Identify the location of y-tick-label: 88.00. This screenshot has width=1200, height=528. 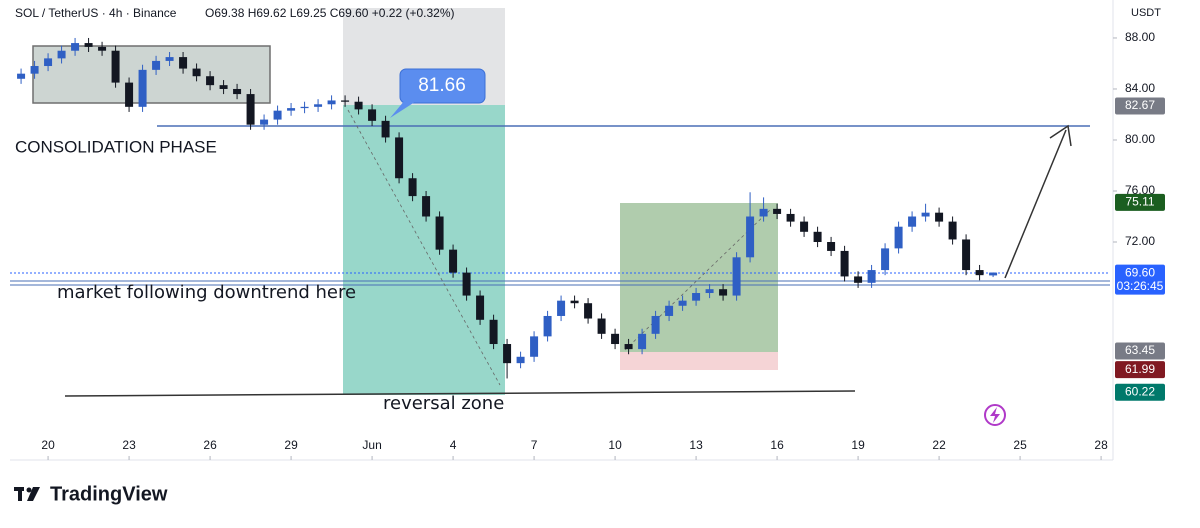
(1140, 37).